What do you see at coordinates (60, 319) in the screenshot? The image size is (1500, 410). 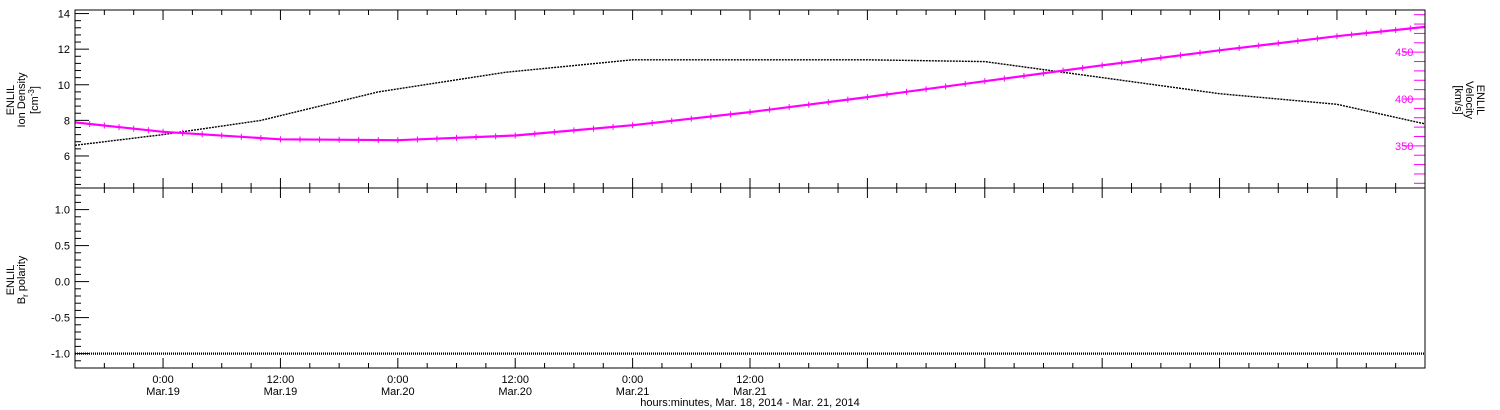 I see `bottom-tick-label: -0.5` at bounding box center [60, 319].